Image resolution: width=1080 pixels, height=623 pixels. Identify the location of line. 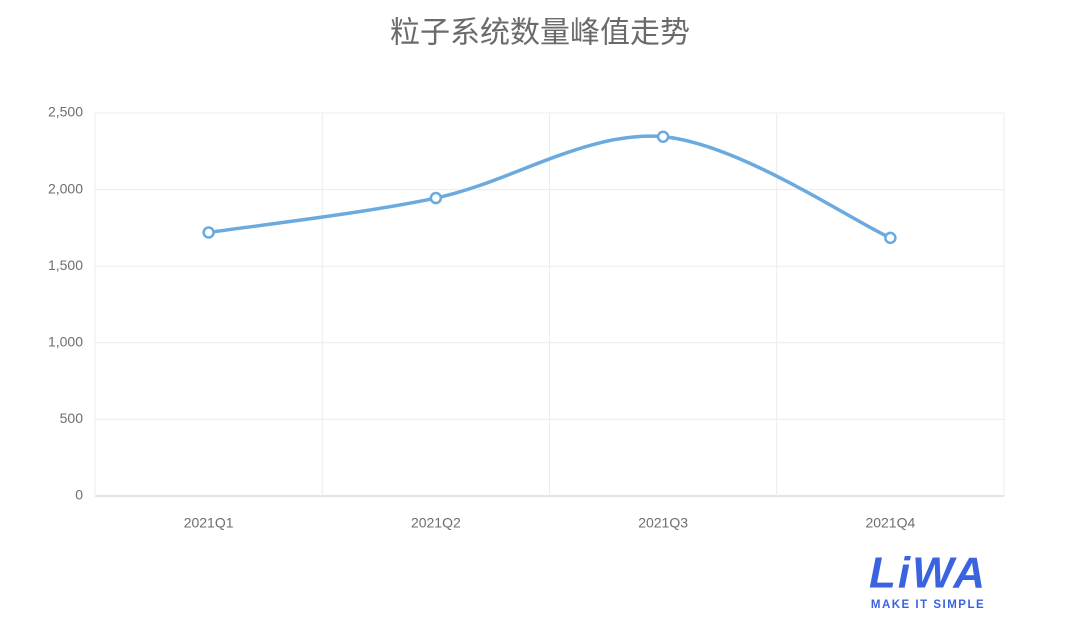
(550, 187).